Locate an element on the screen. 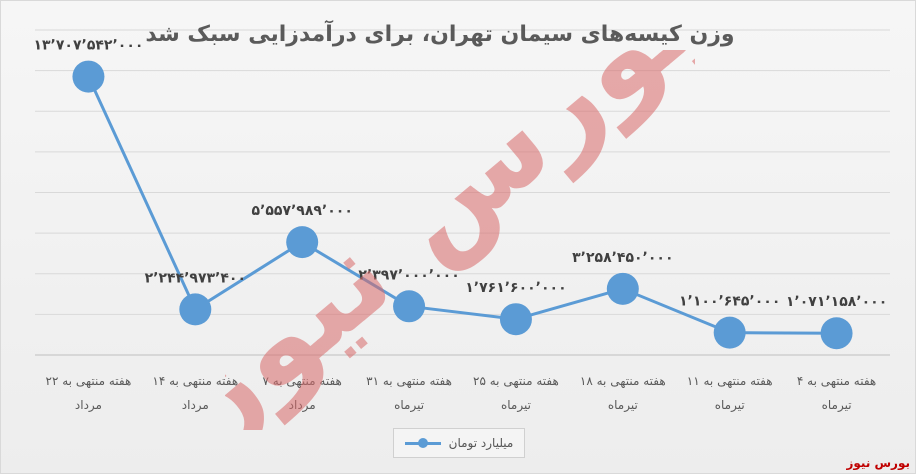  data-label: ۲٬۳۹۷٬۰۰۰٬۰۰۰ is located at coordinates (408, 275).